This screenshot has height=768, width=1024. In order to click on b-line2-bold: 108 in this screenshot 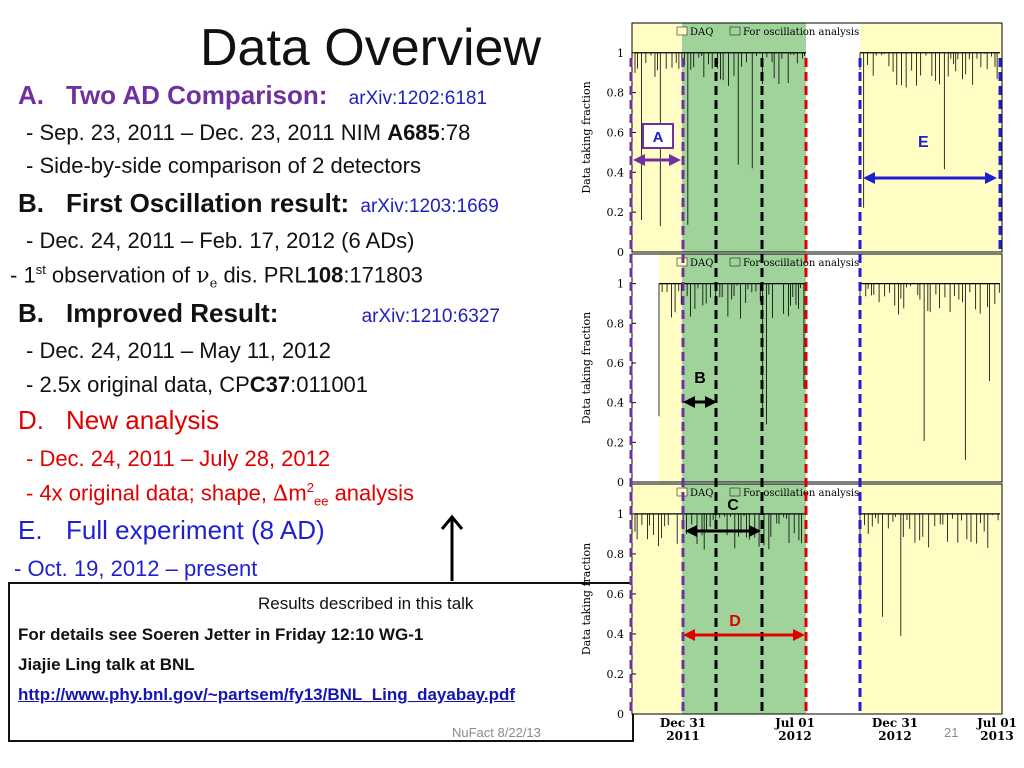, I will do `click(325, 275)`.